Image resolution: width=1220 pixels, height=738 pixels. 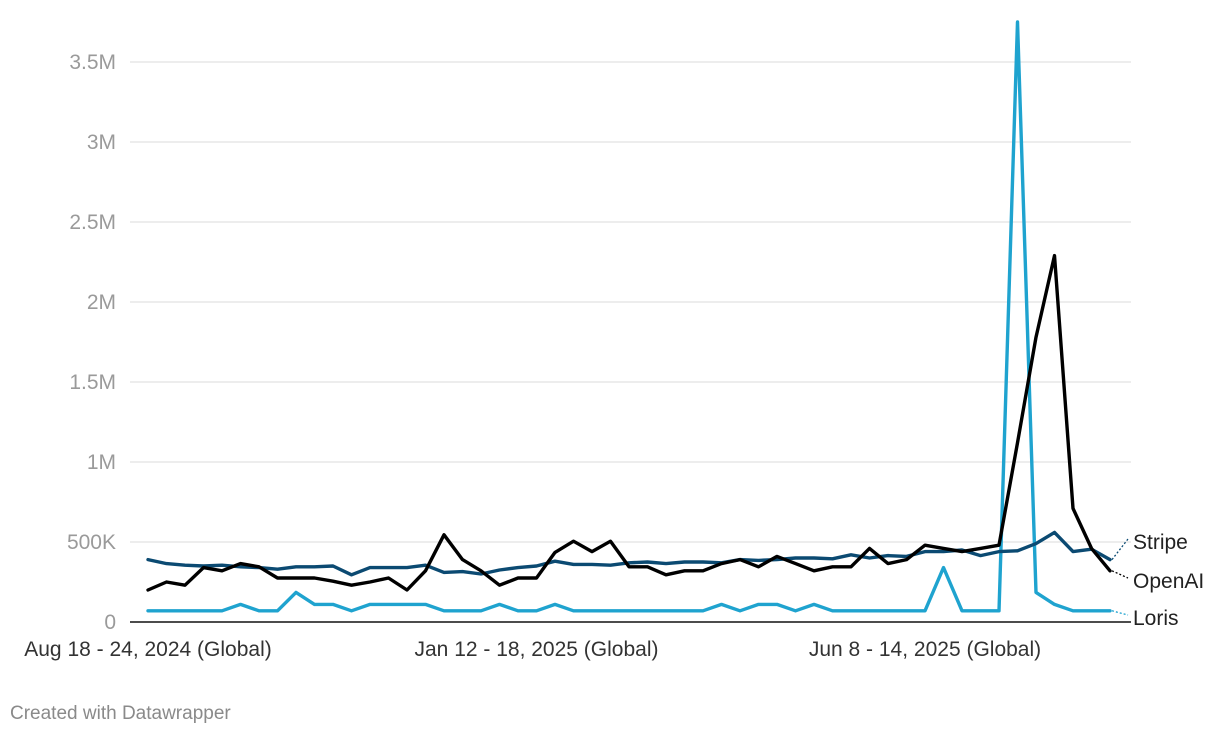 I want to click on y-tick-label: 3.5M, so click(x=92, y=62).